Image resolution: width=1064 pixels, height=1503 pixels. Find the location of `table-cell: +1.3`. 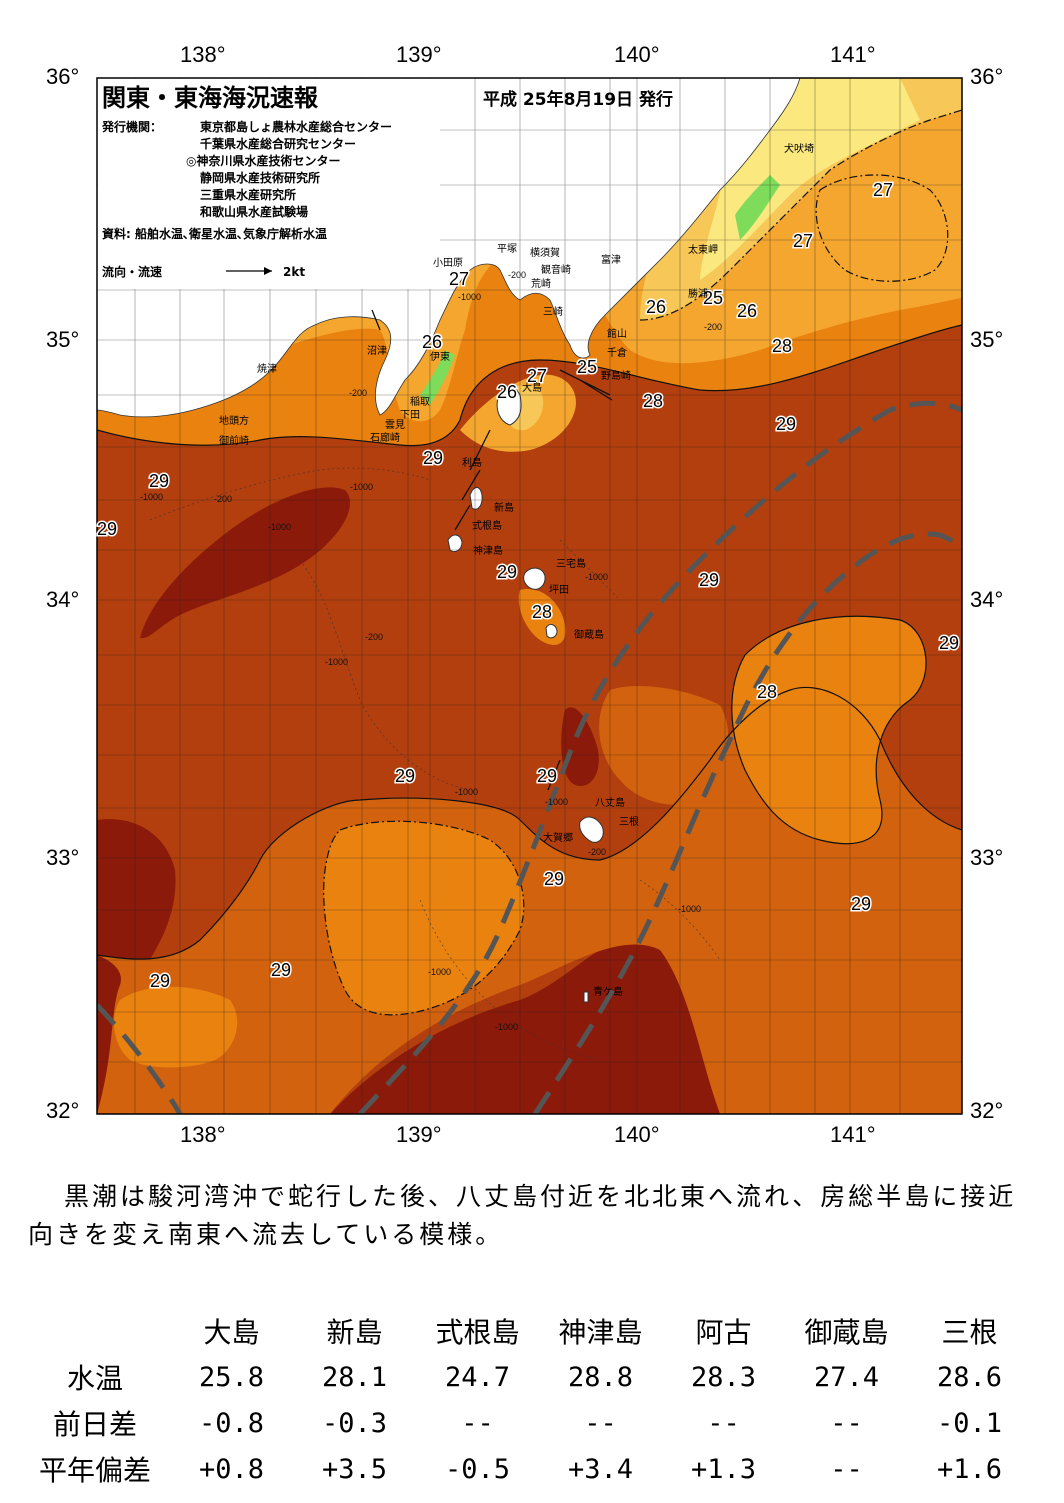

table-cell: +1.3 is located at coordinates (723, 1469).